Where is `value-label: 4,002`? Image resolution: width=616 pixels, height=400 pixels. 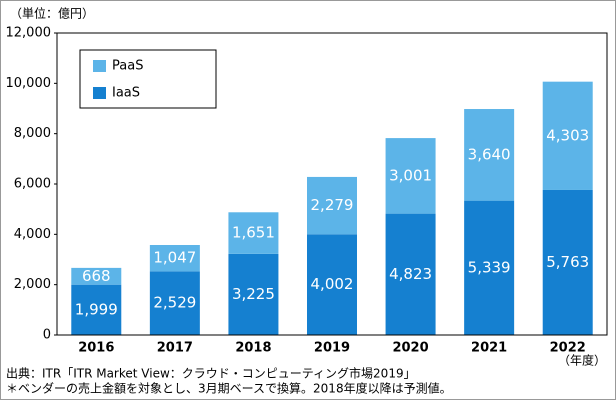 value-label: 4,002 is located at coordinates (332, 284).